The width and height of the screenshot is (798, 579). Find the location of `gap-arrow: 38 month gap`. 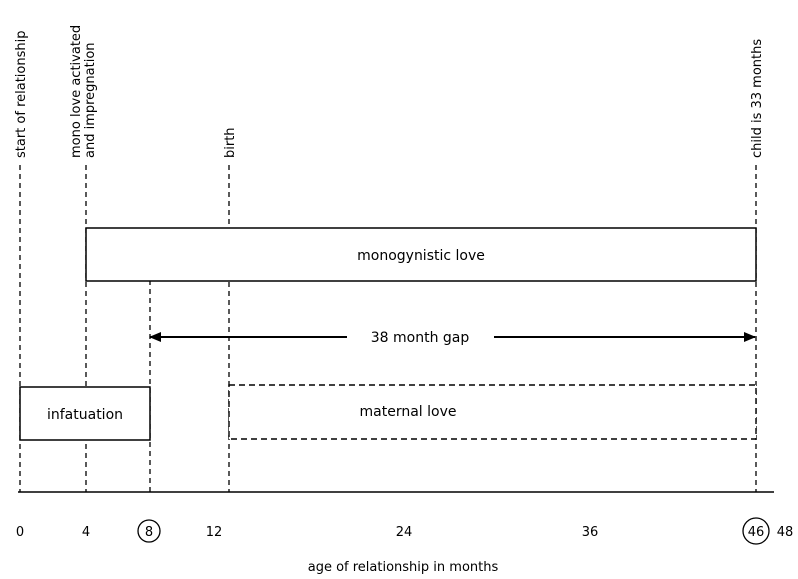

gap-arrow: 38 month gap is located at coordinates (452, 338).